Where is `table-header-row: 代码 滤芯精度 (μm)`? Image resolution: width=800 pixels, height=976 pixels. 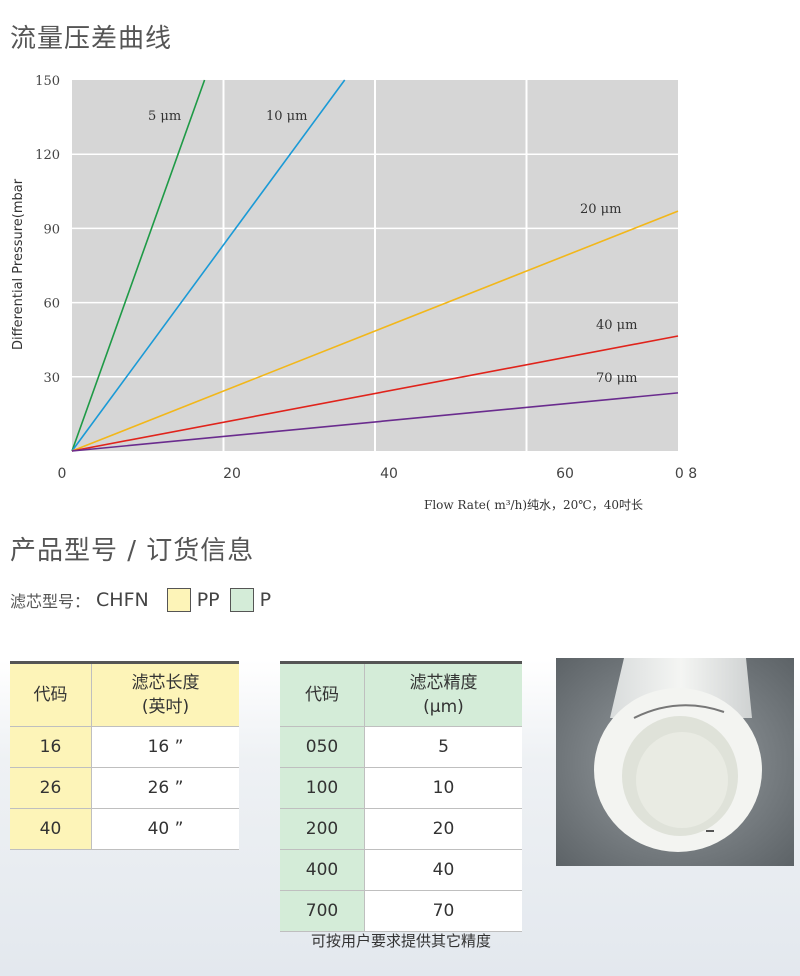 table-header-row: 代码 滤芯精度 (μm) is located at coordinates (401, 694).